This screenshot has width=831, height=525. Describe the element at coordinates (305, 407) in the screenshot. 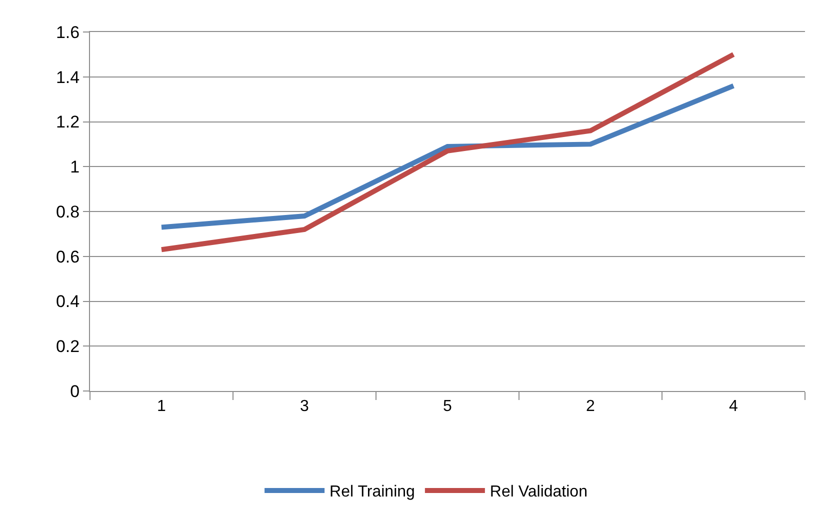

I see `x-tick-label: 3` at that location.